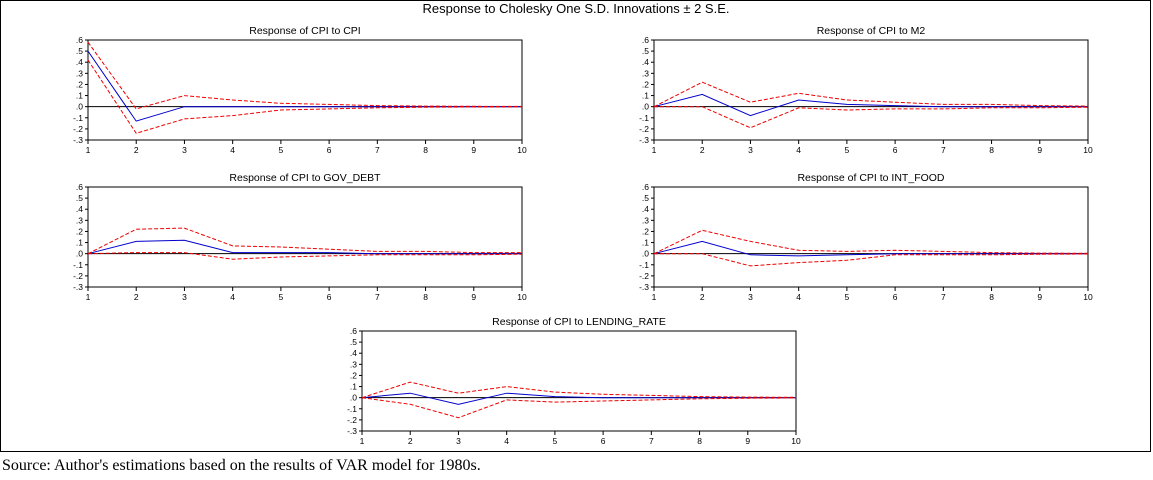 The height and width of the screenshot is (480, 1153). I want to click on x-tick-label: 5, so click(555, 441).